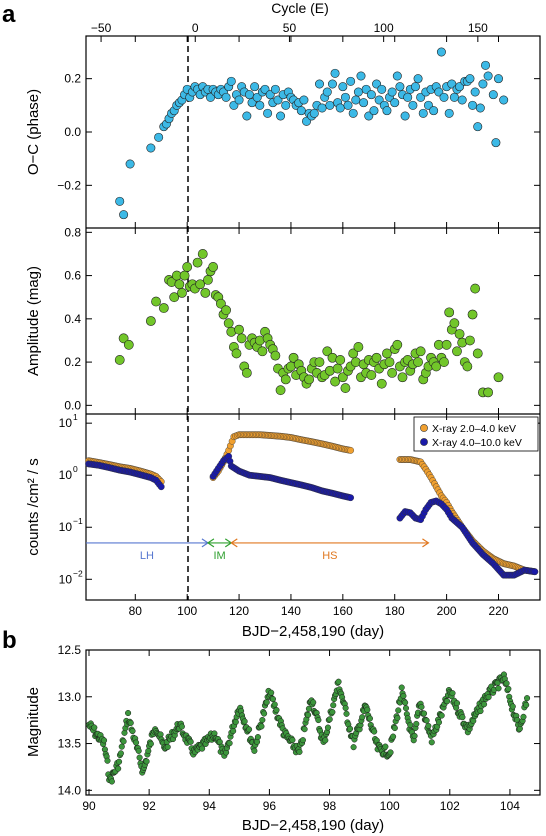  Describe the element at coordinates (187, 611) in the screenshot. I see `a-xtick-label: 100` at that location.